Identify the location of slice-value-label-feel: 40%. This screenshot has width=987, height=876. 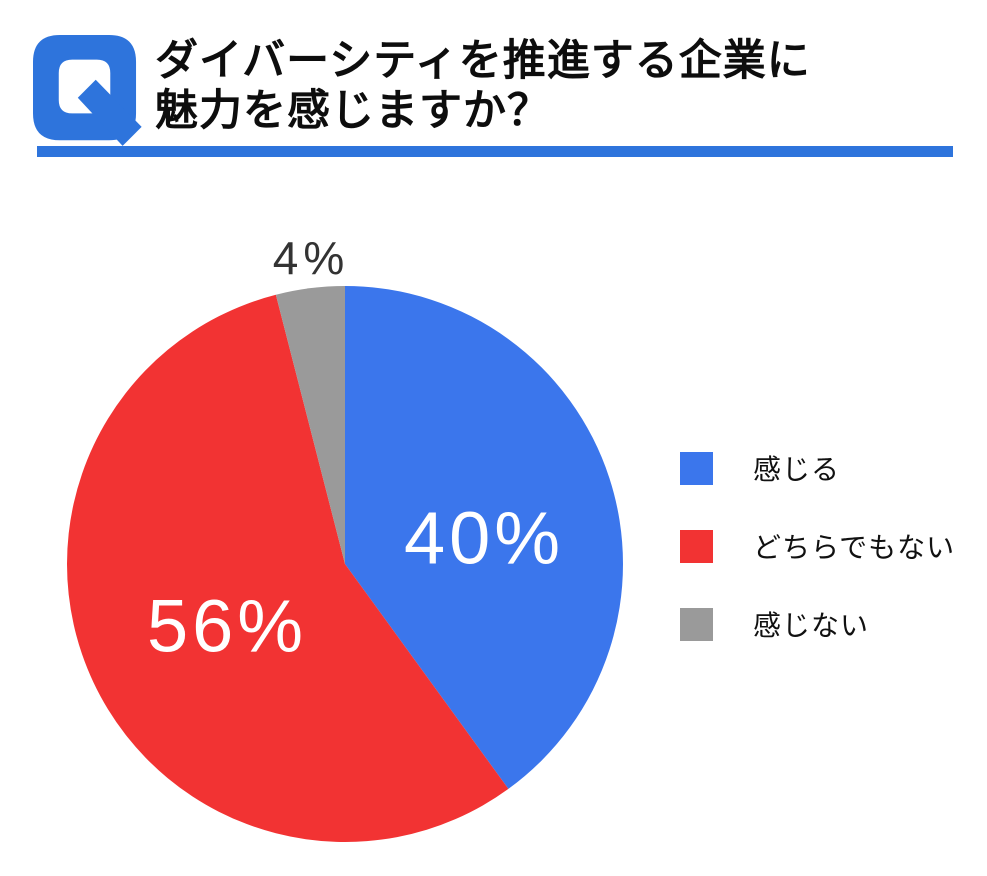
(484, 538).